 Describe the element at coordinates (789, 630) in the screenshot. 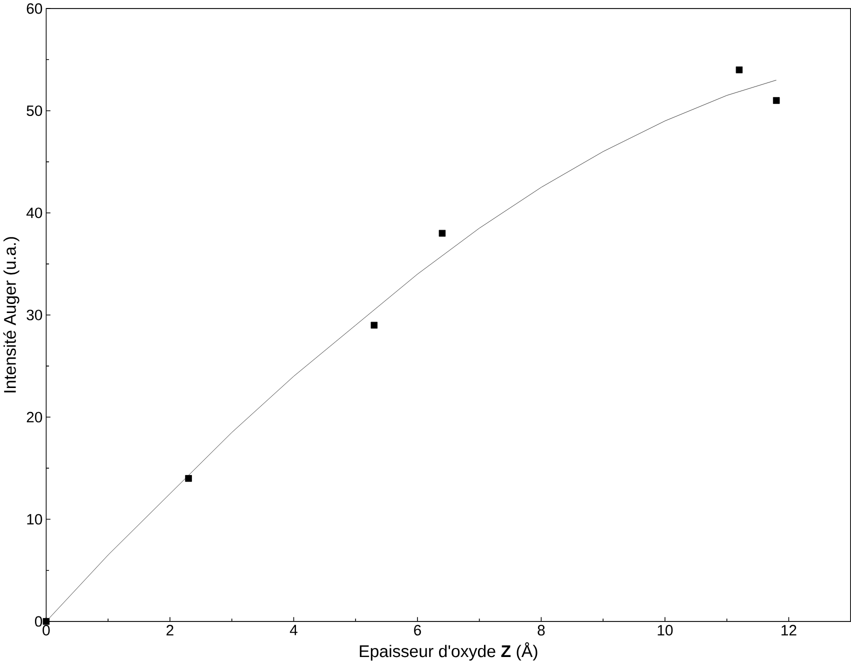

I see `x-tick-label: 12` at that location.